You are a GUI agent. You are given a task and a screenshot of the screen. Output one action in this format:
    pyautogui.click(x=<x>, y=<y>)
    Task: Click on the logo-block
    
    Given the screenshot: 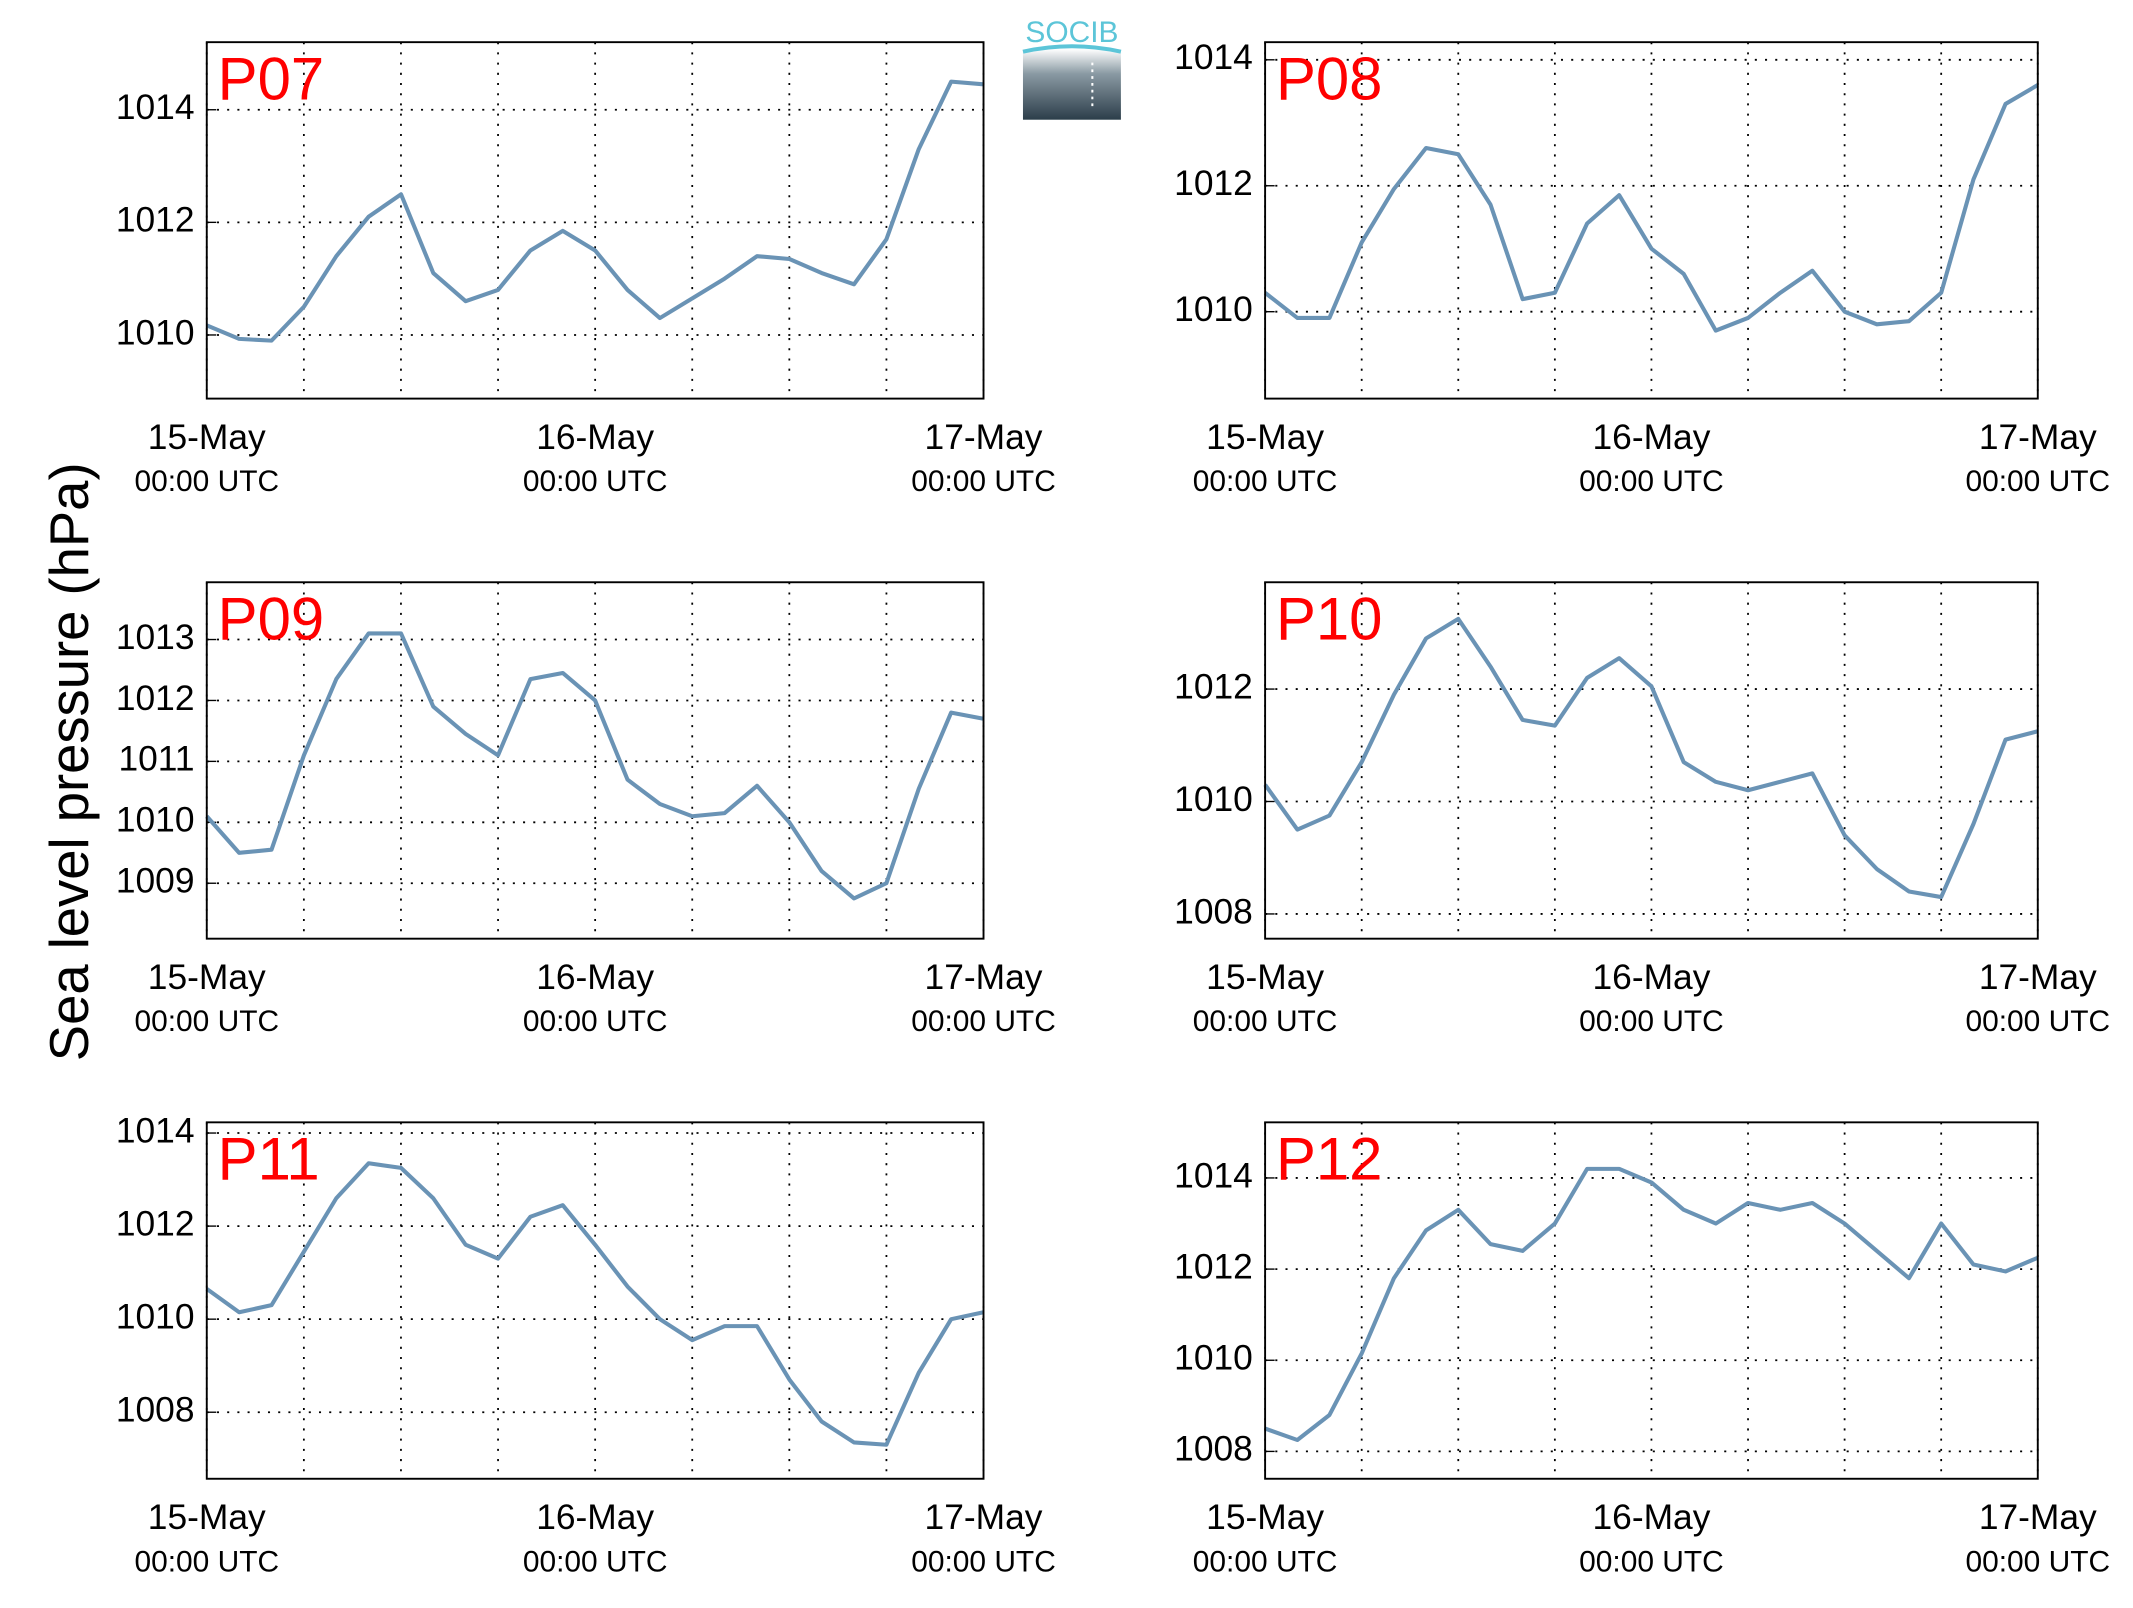 What is the action you would take?
    pyautogui.click(x=1071, y=84)
    